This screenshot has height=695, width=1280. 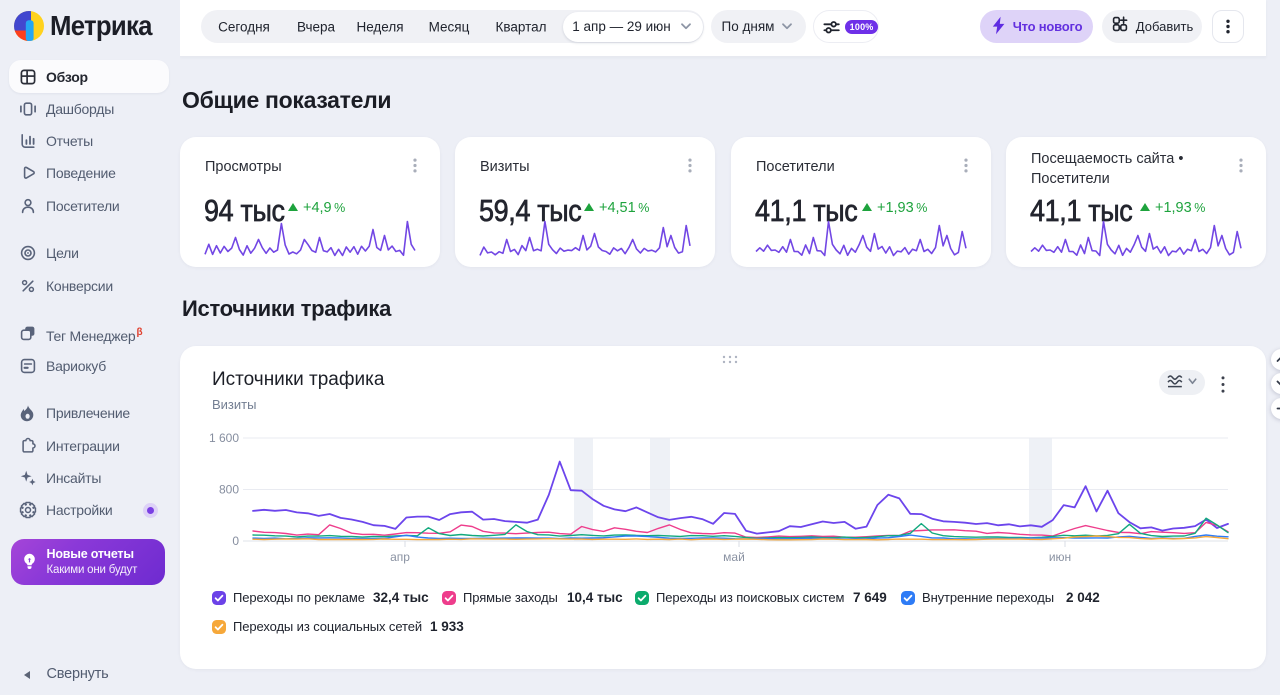 What do you see at coordinates (229, 490) in the screenshot?
I see `svg-text: 800` at bounding box center [229, 490].